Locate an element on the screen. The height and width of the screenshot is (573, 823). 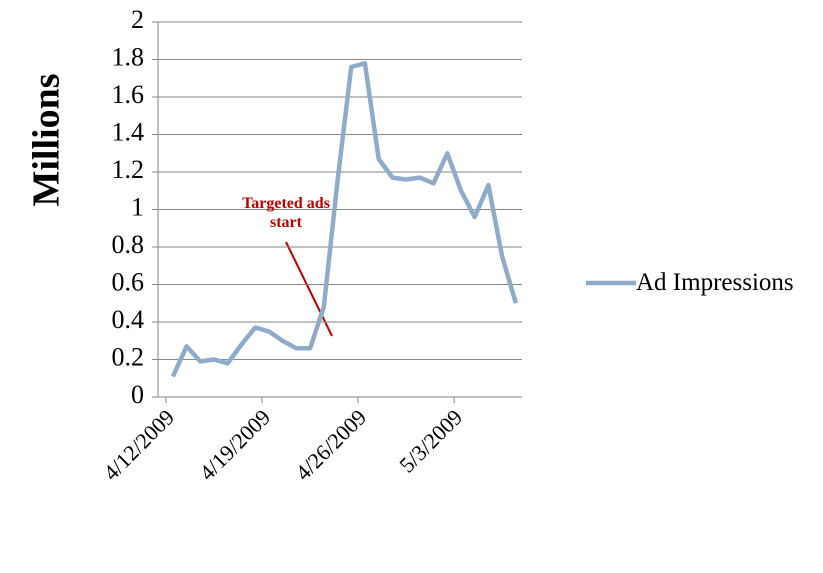
y-tick-label: 0.8 is located at coordinates (128, 244).